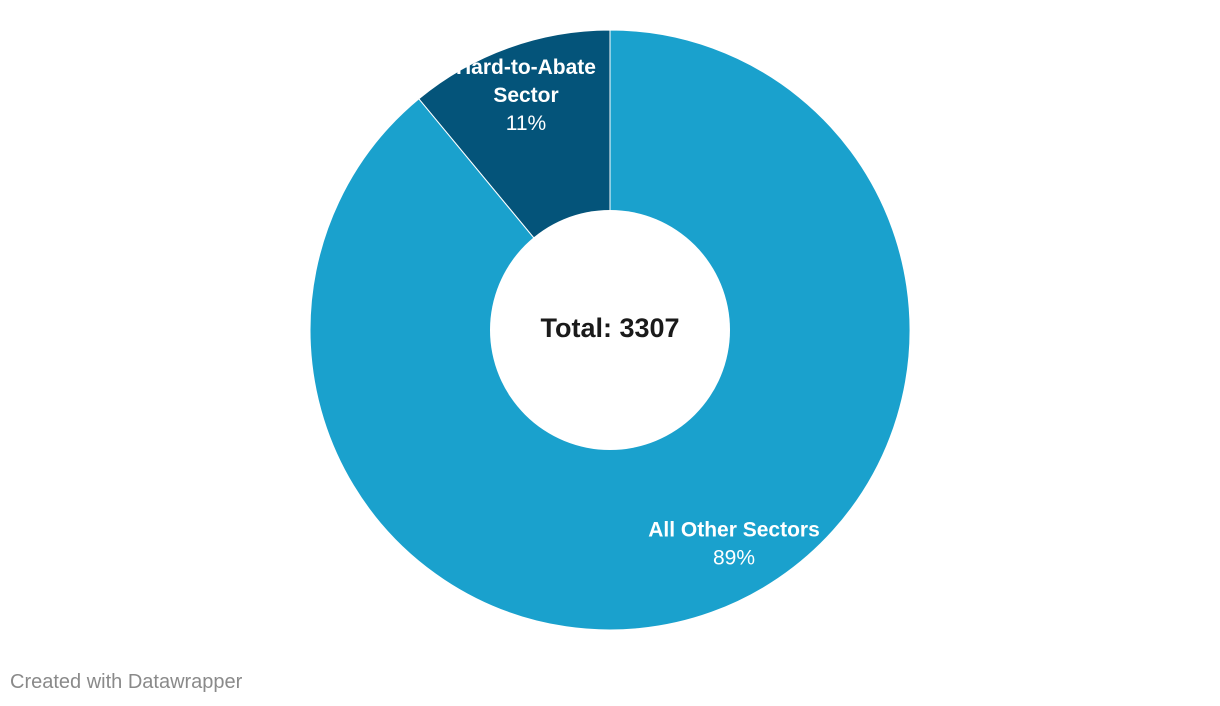 The height and width of the screenshot is (706, 1220). I want to click on donut-hole, so click(610, 330).